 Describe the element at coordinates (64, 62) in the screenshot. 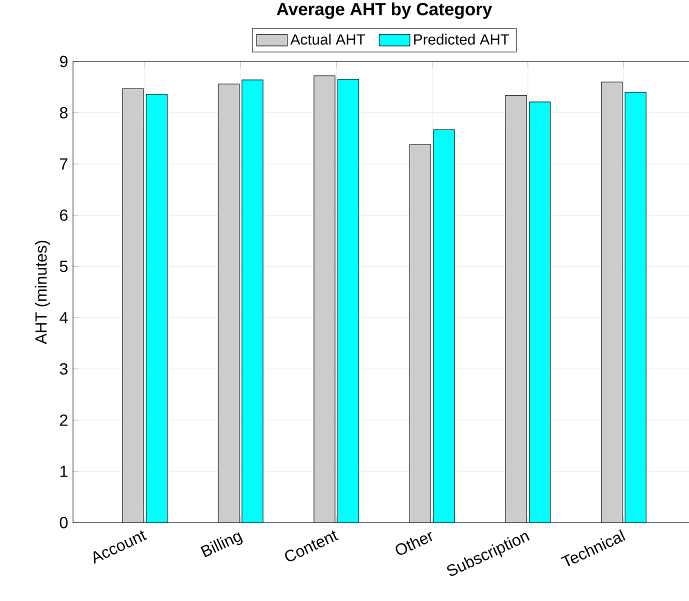

I see `y-tick-label: 9` at that location.